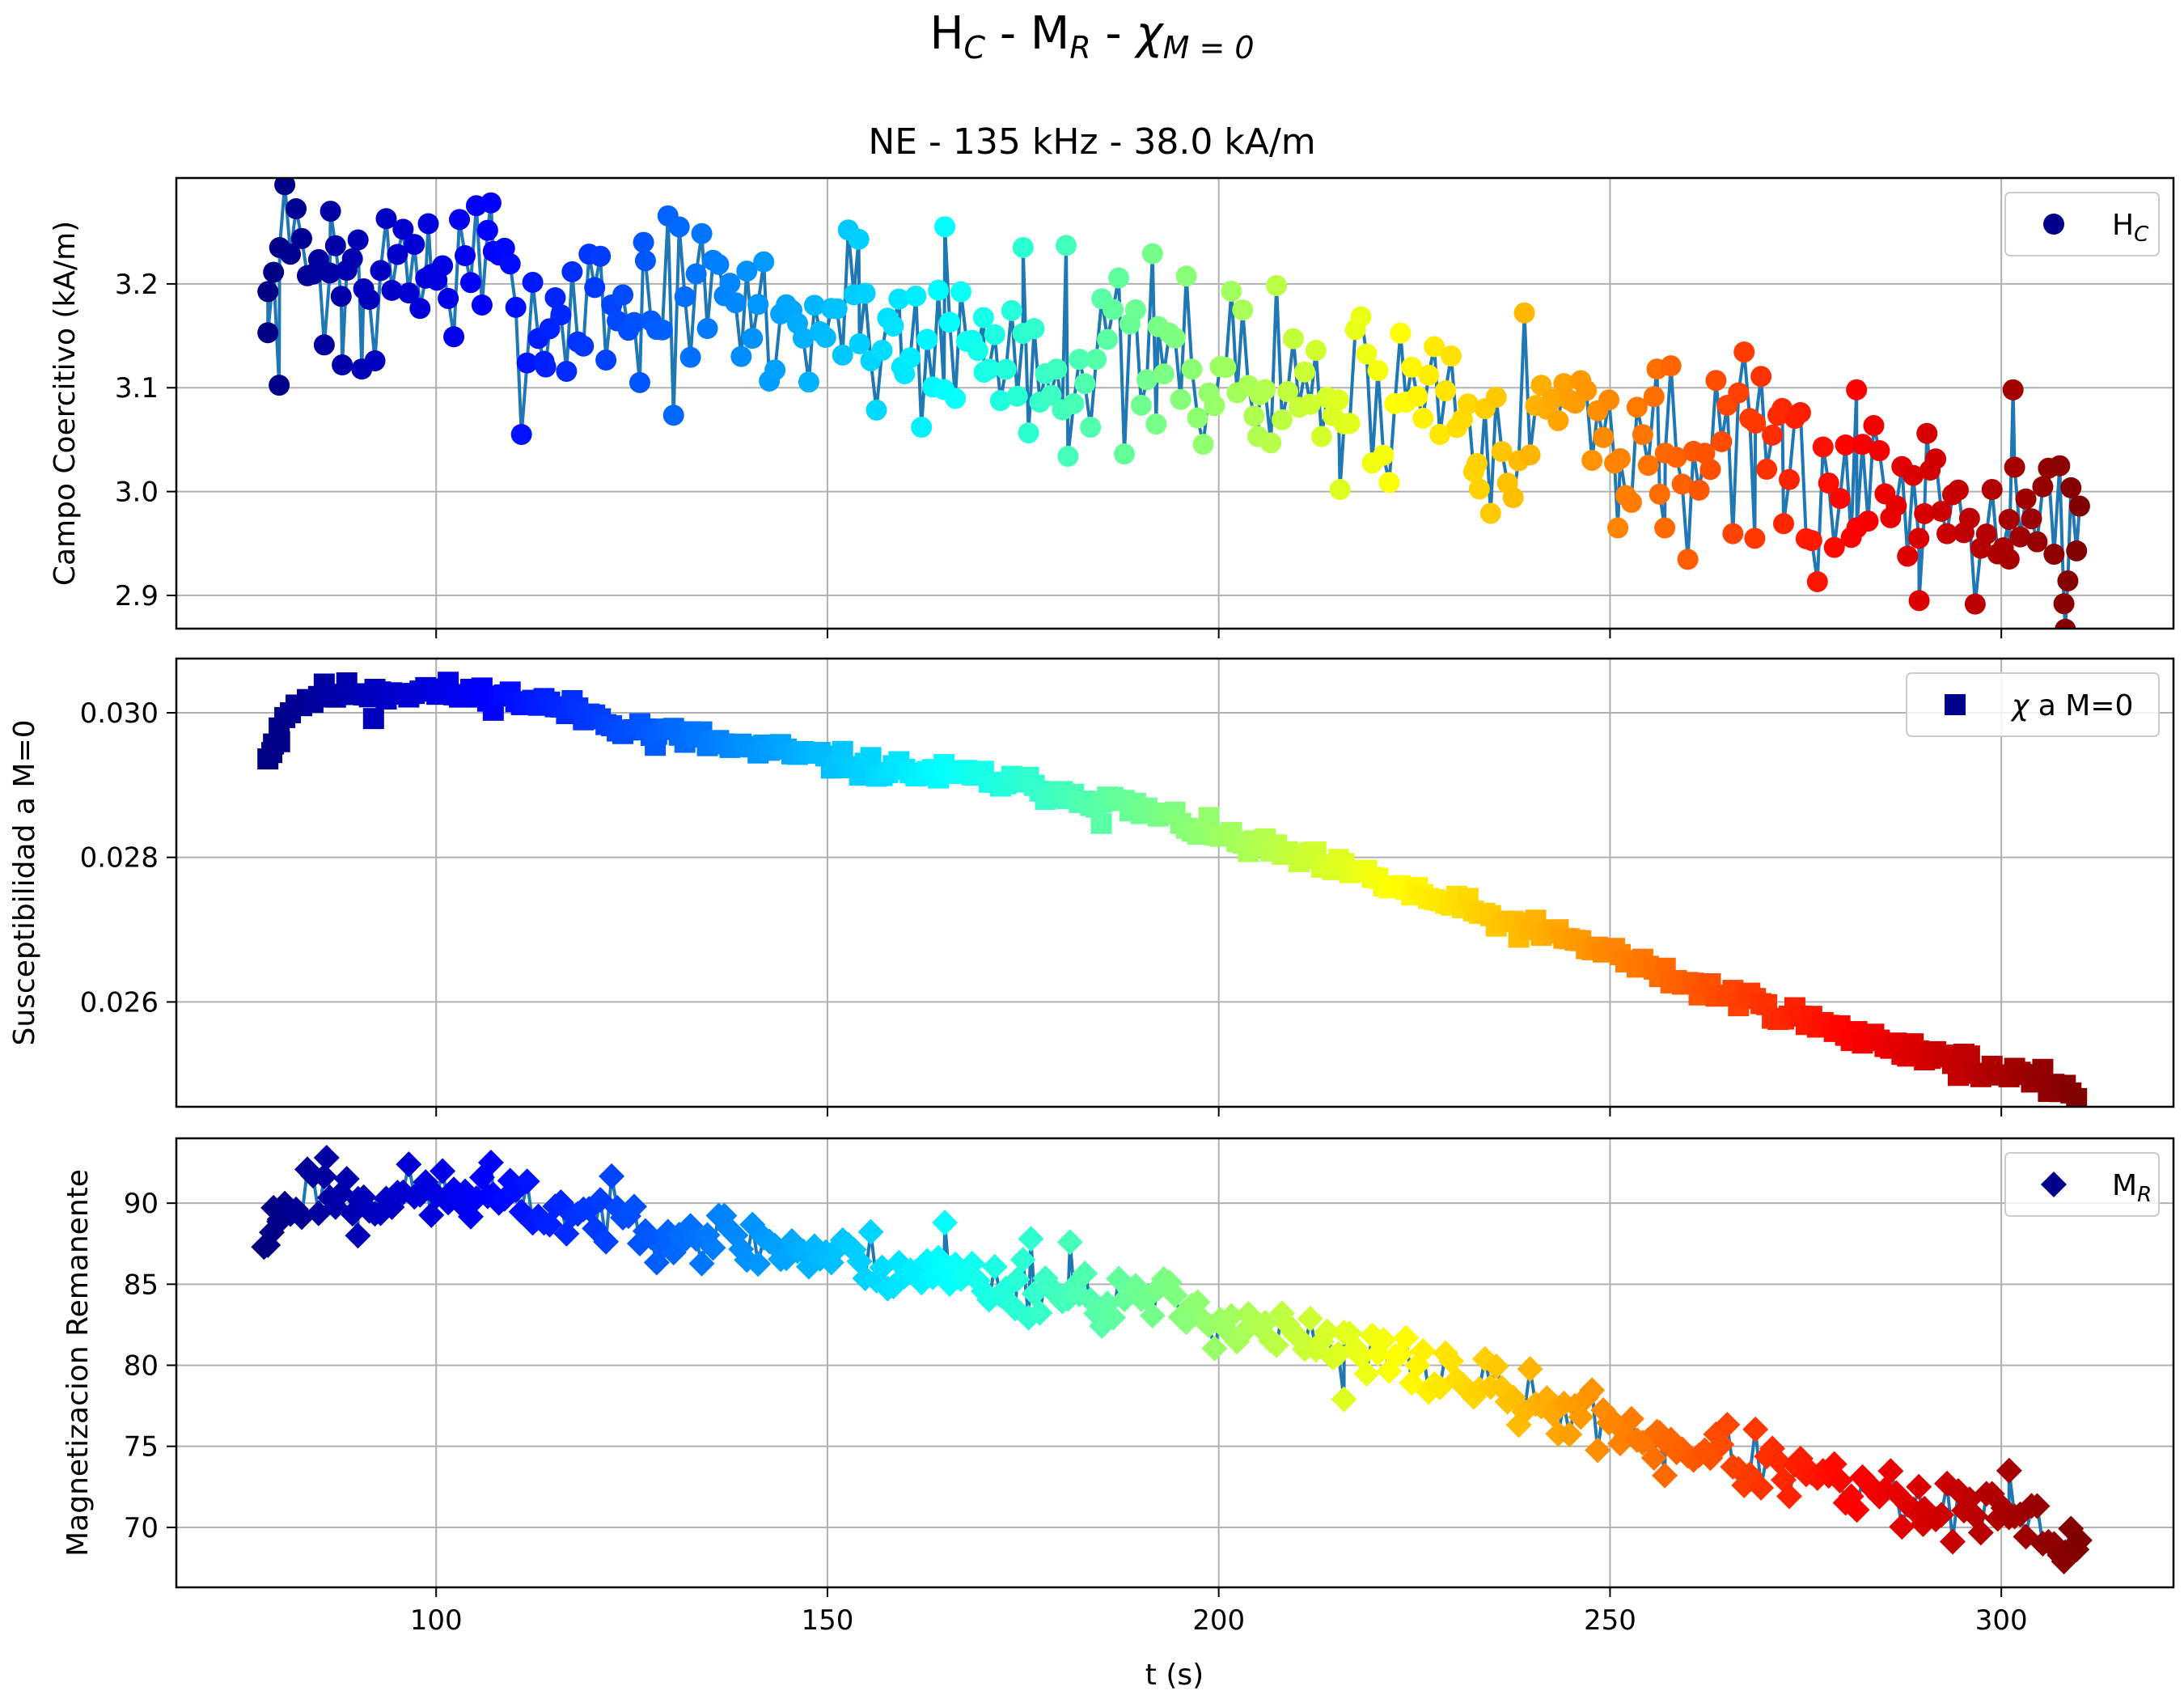 This screenshot has width=2184, height=1699. What do you see at coordinates (2033, 704) in the screenshot?
I see `legend: χ a M=0` at bounding box center [2033, 704].